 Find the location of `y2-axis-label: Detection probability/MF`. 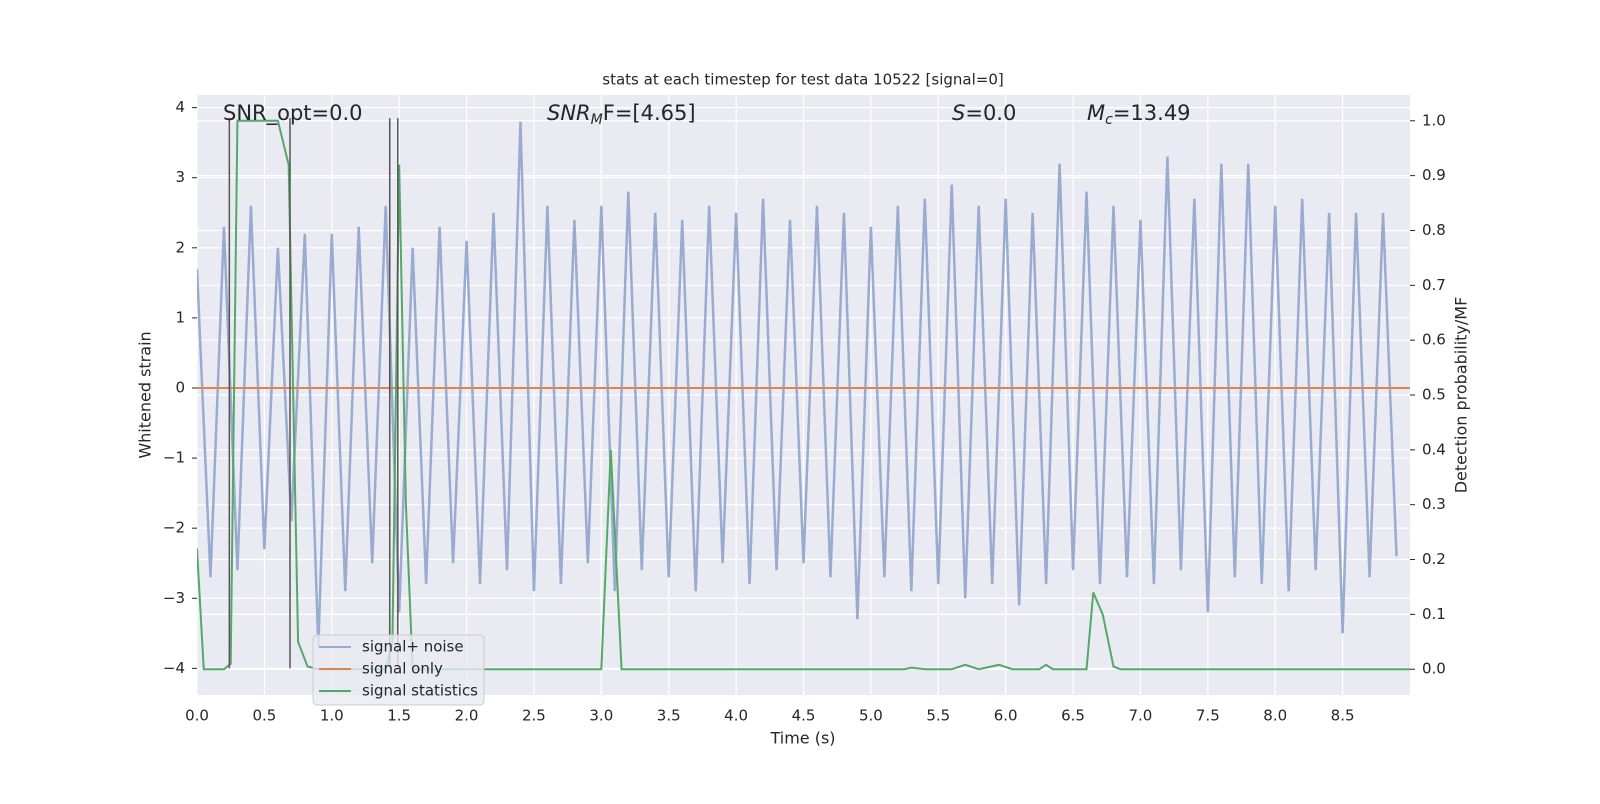

y2-axis-label: Detection probability/MF is located at coordinates (1461, 395).